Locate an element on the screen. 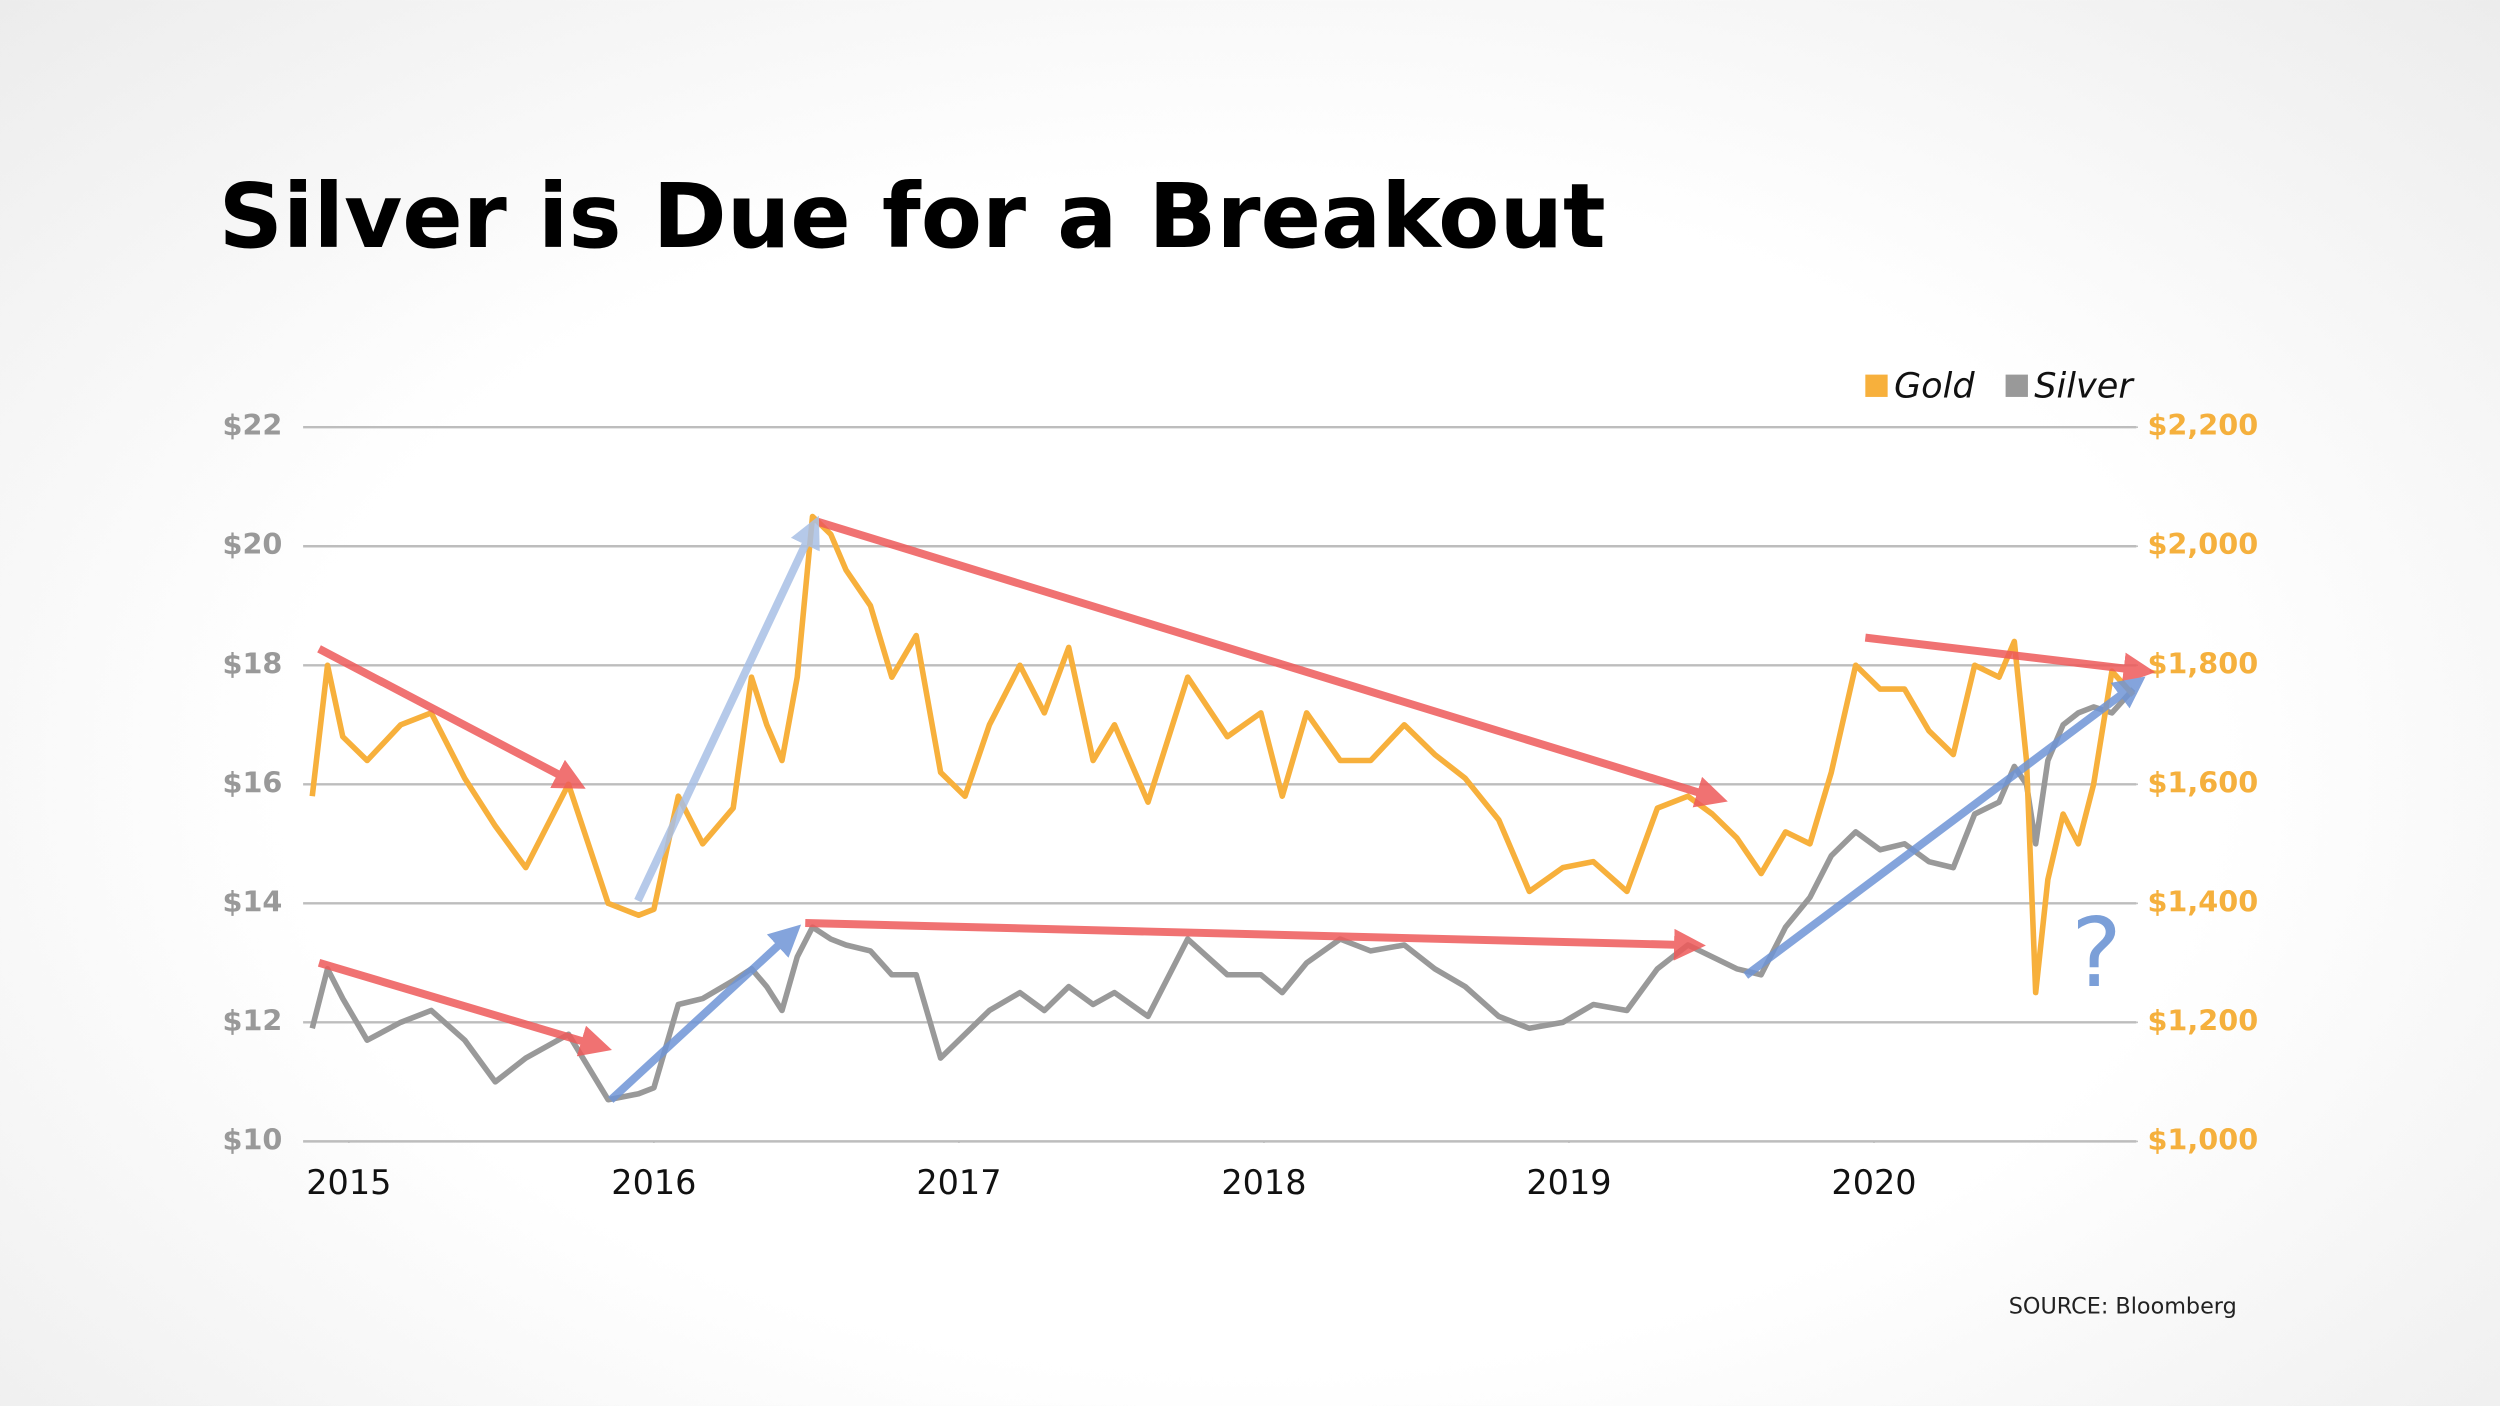  x-tick-label: 2015 is located at coordinates (348, 1182).